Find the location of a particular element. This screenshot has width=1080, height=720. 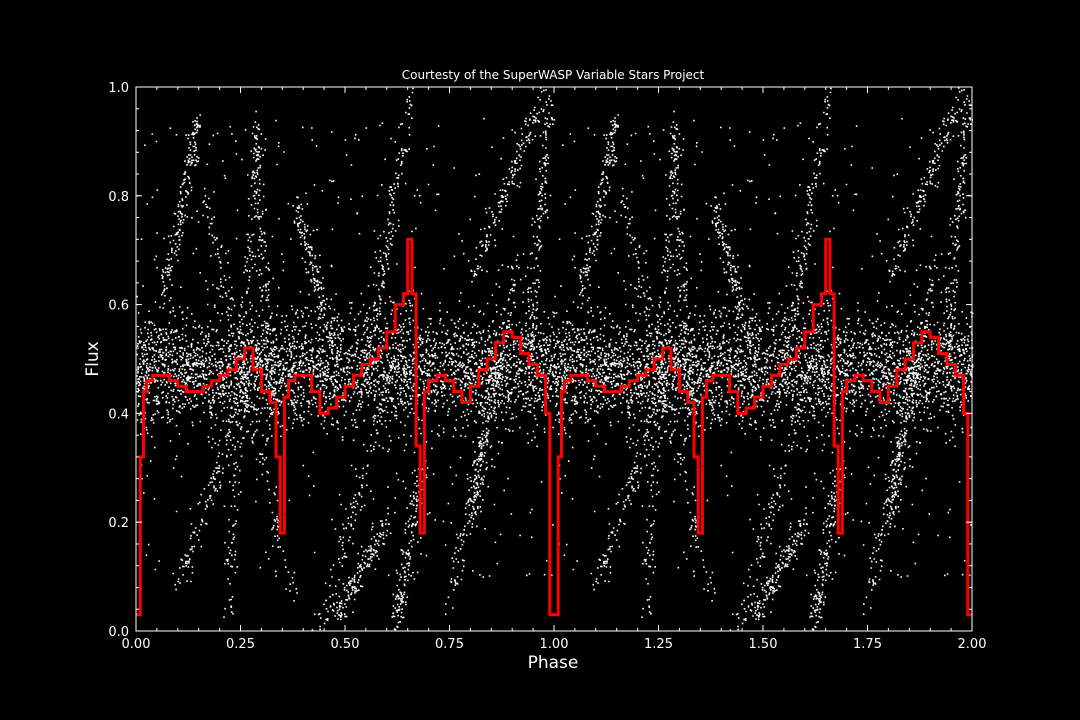

y-tick-label: 0.8 is located at coordinates (118, 197).